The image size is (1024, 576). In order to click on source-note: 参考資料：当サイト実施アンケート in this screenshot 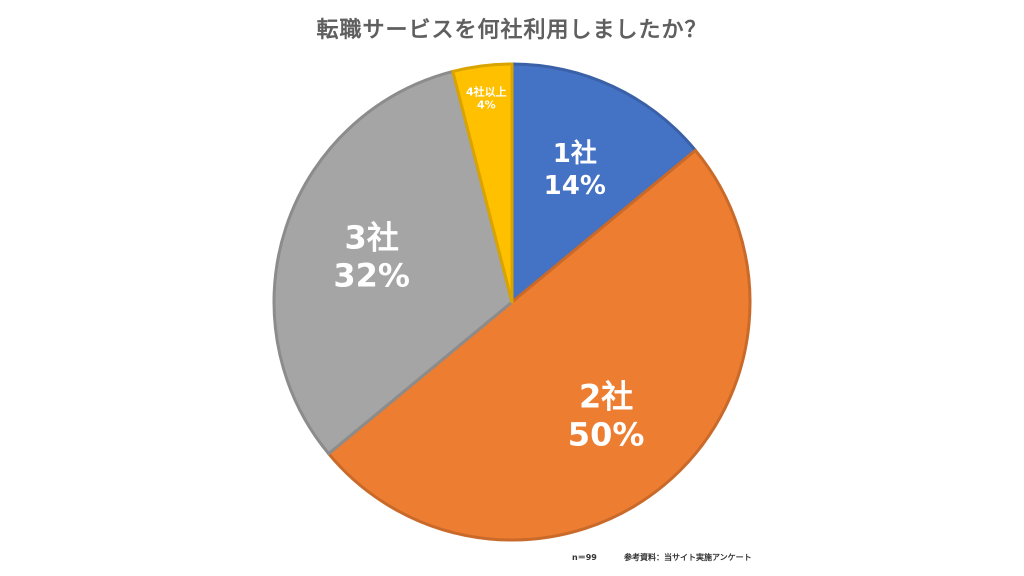, I will do `click(688, 557)`.